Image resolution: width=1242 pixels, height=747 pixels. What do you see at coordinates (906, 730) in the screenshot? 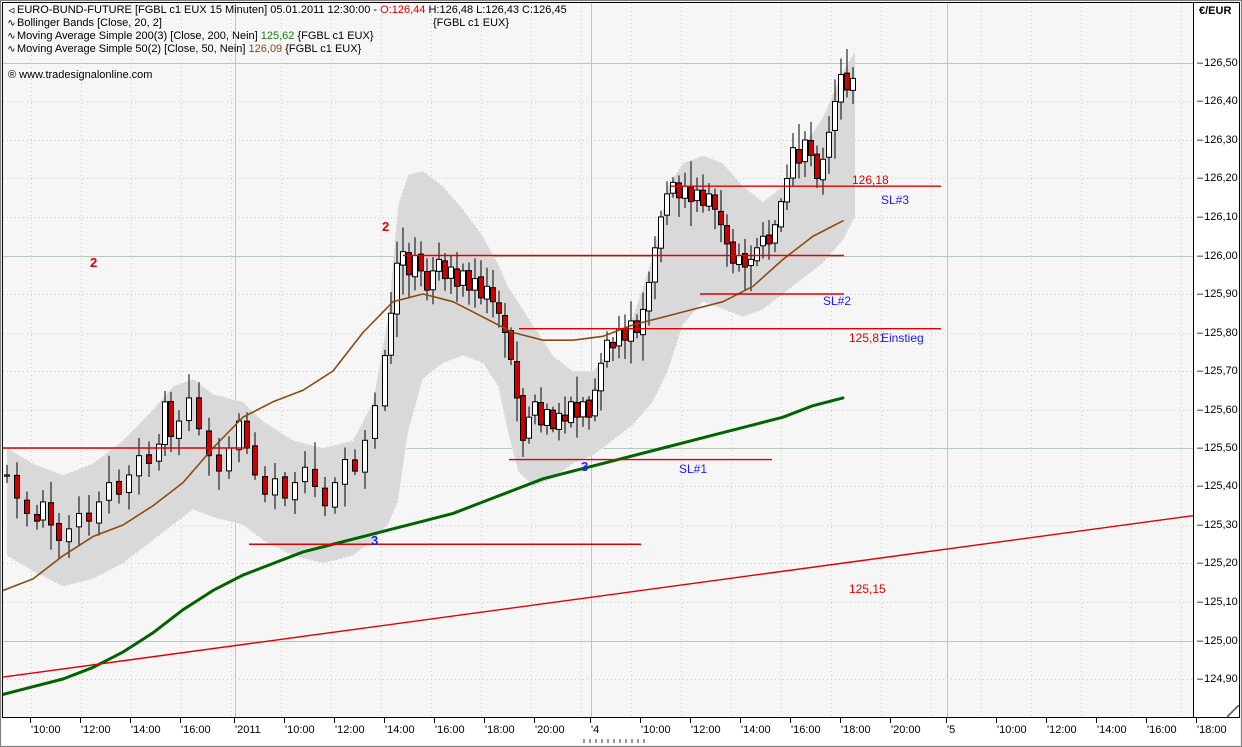
I see `time-axis-tick-label: 20:00` at bounding box center [906, 730].